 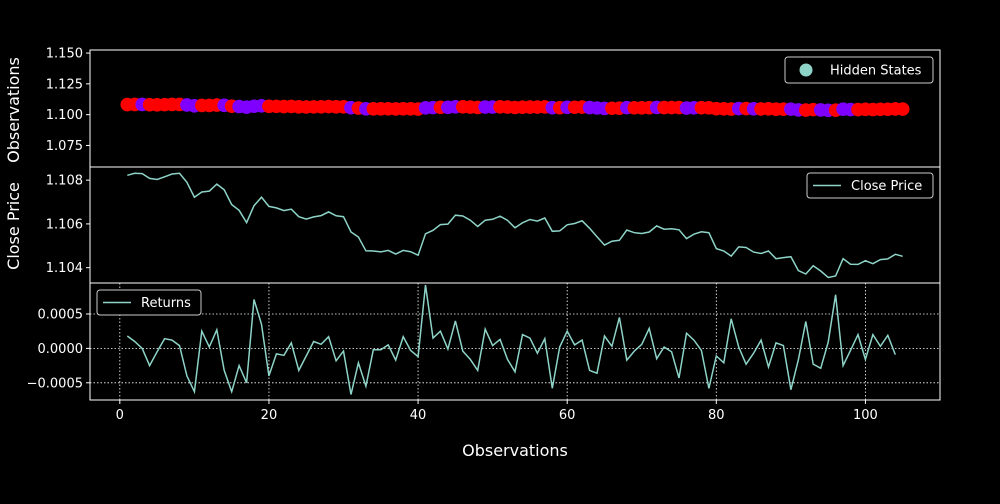 What do you see at coordinates (64, 84) in the screenshot?
I see `y-tick-label: 1.125` at bounding box center [64, 84].